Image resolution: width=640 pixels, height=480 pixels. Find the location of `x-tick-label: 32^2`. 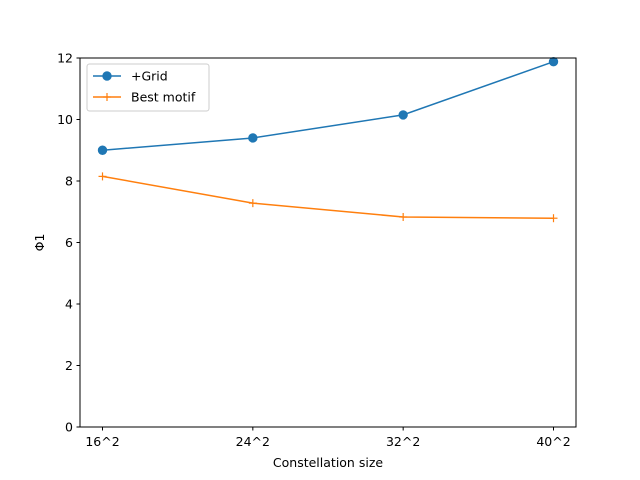

x-tick-label: 32^2 is located at coordinates (403, 441).